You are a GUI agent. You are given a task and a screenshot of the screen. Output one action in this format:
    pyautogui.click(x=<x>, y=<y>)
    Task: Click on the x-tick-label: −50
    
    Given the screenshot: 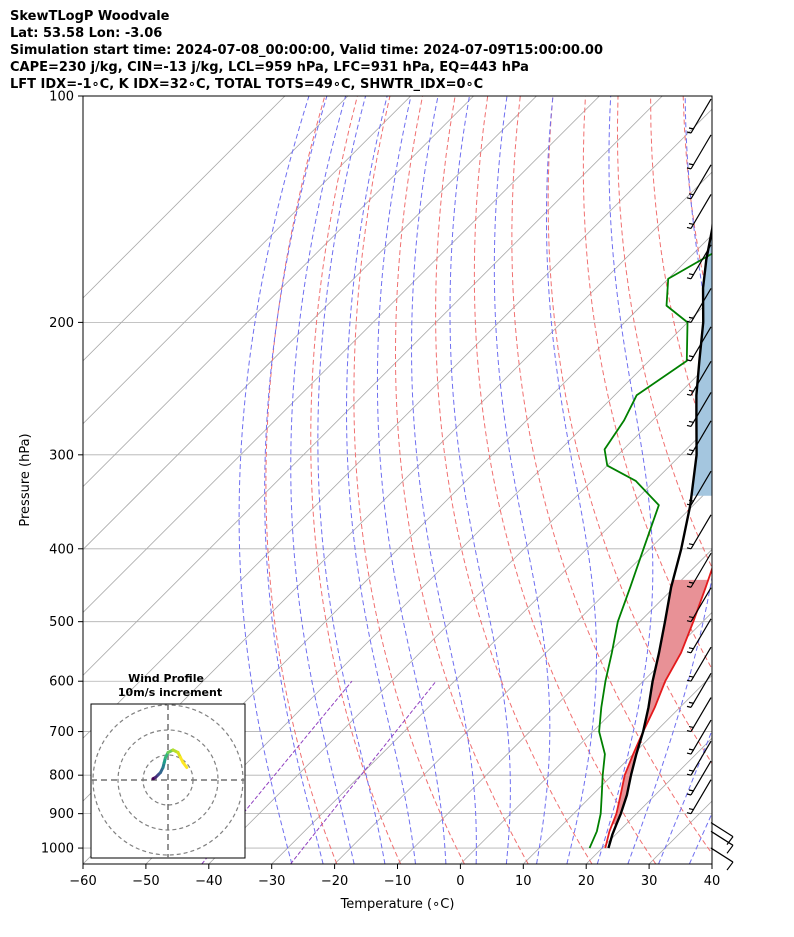 What is the action you would take?
    pyautogui.click(x=145, y=881)
    